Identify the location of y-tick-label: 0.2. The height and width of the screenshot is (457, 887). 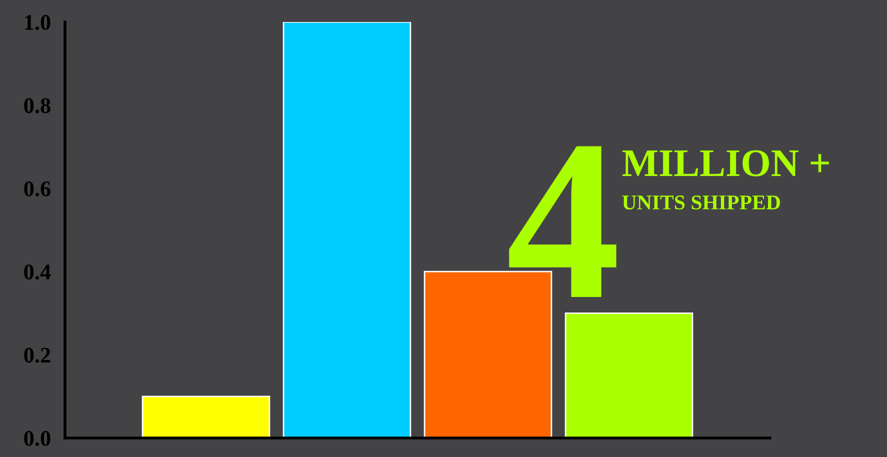
(37, 355).